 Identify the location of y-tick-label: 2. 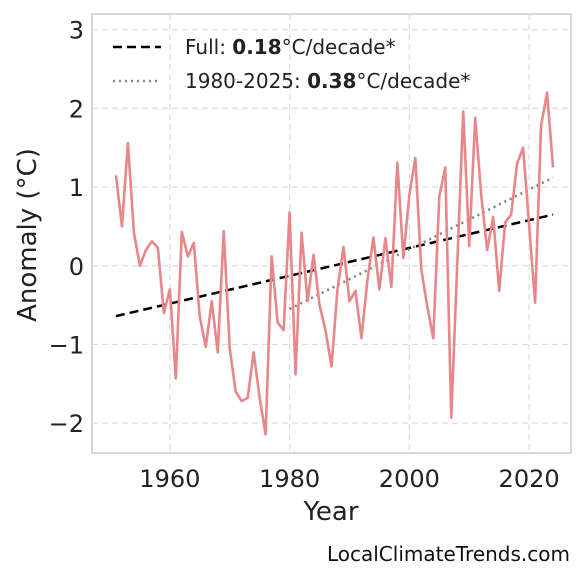
(76, 109).